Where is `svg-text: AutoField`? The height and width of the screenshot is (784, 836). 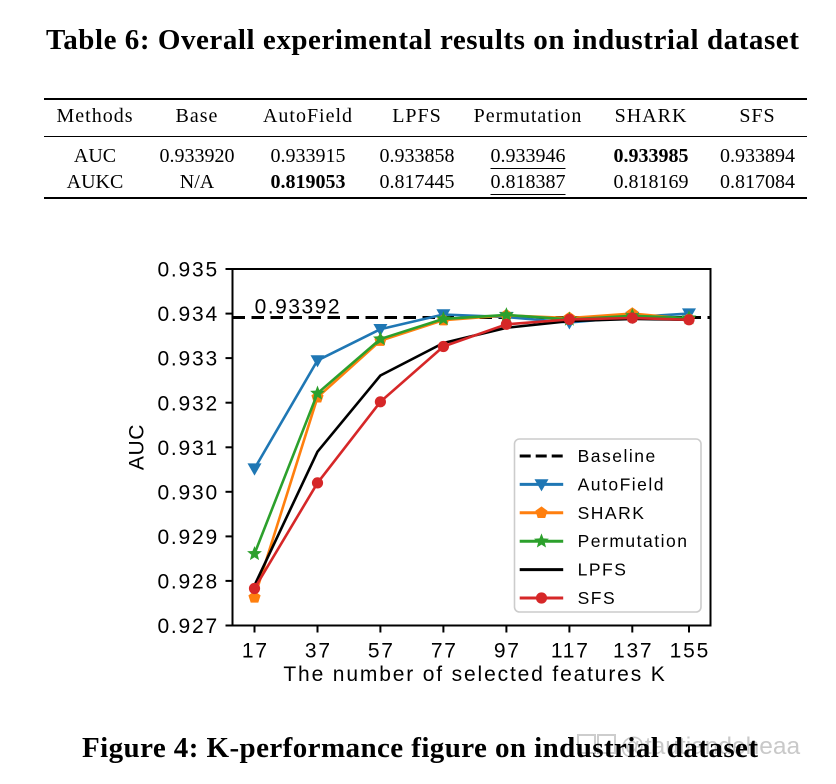 svg-text: AutoField is located at coordinates (621, 484).